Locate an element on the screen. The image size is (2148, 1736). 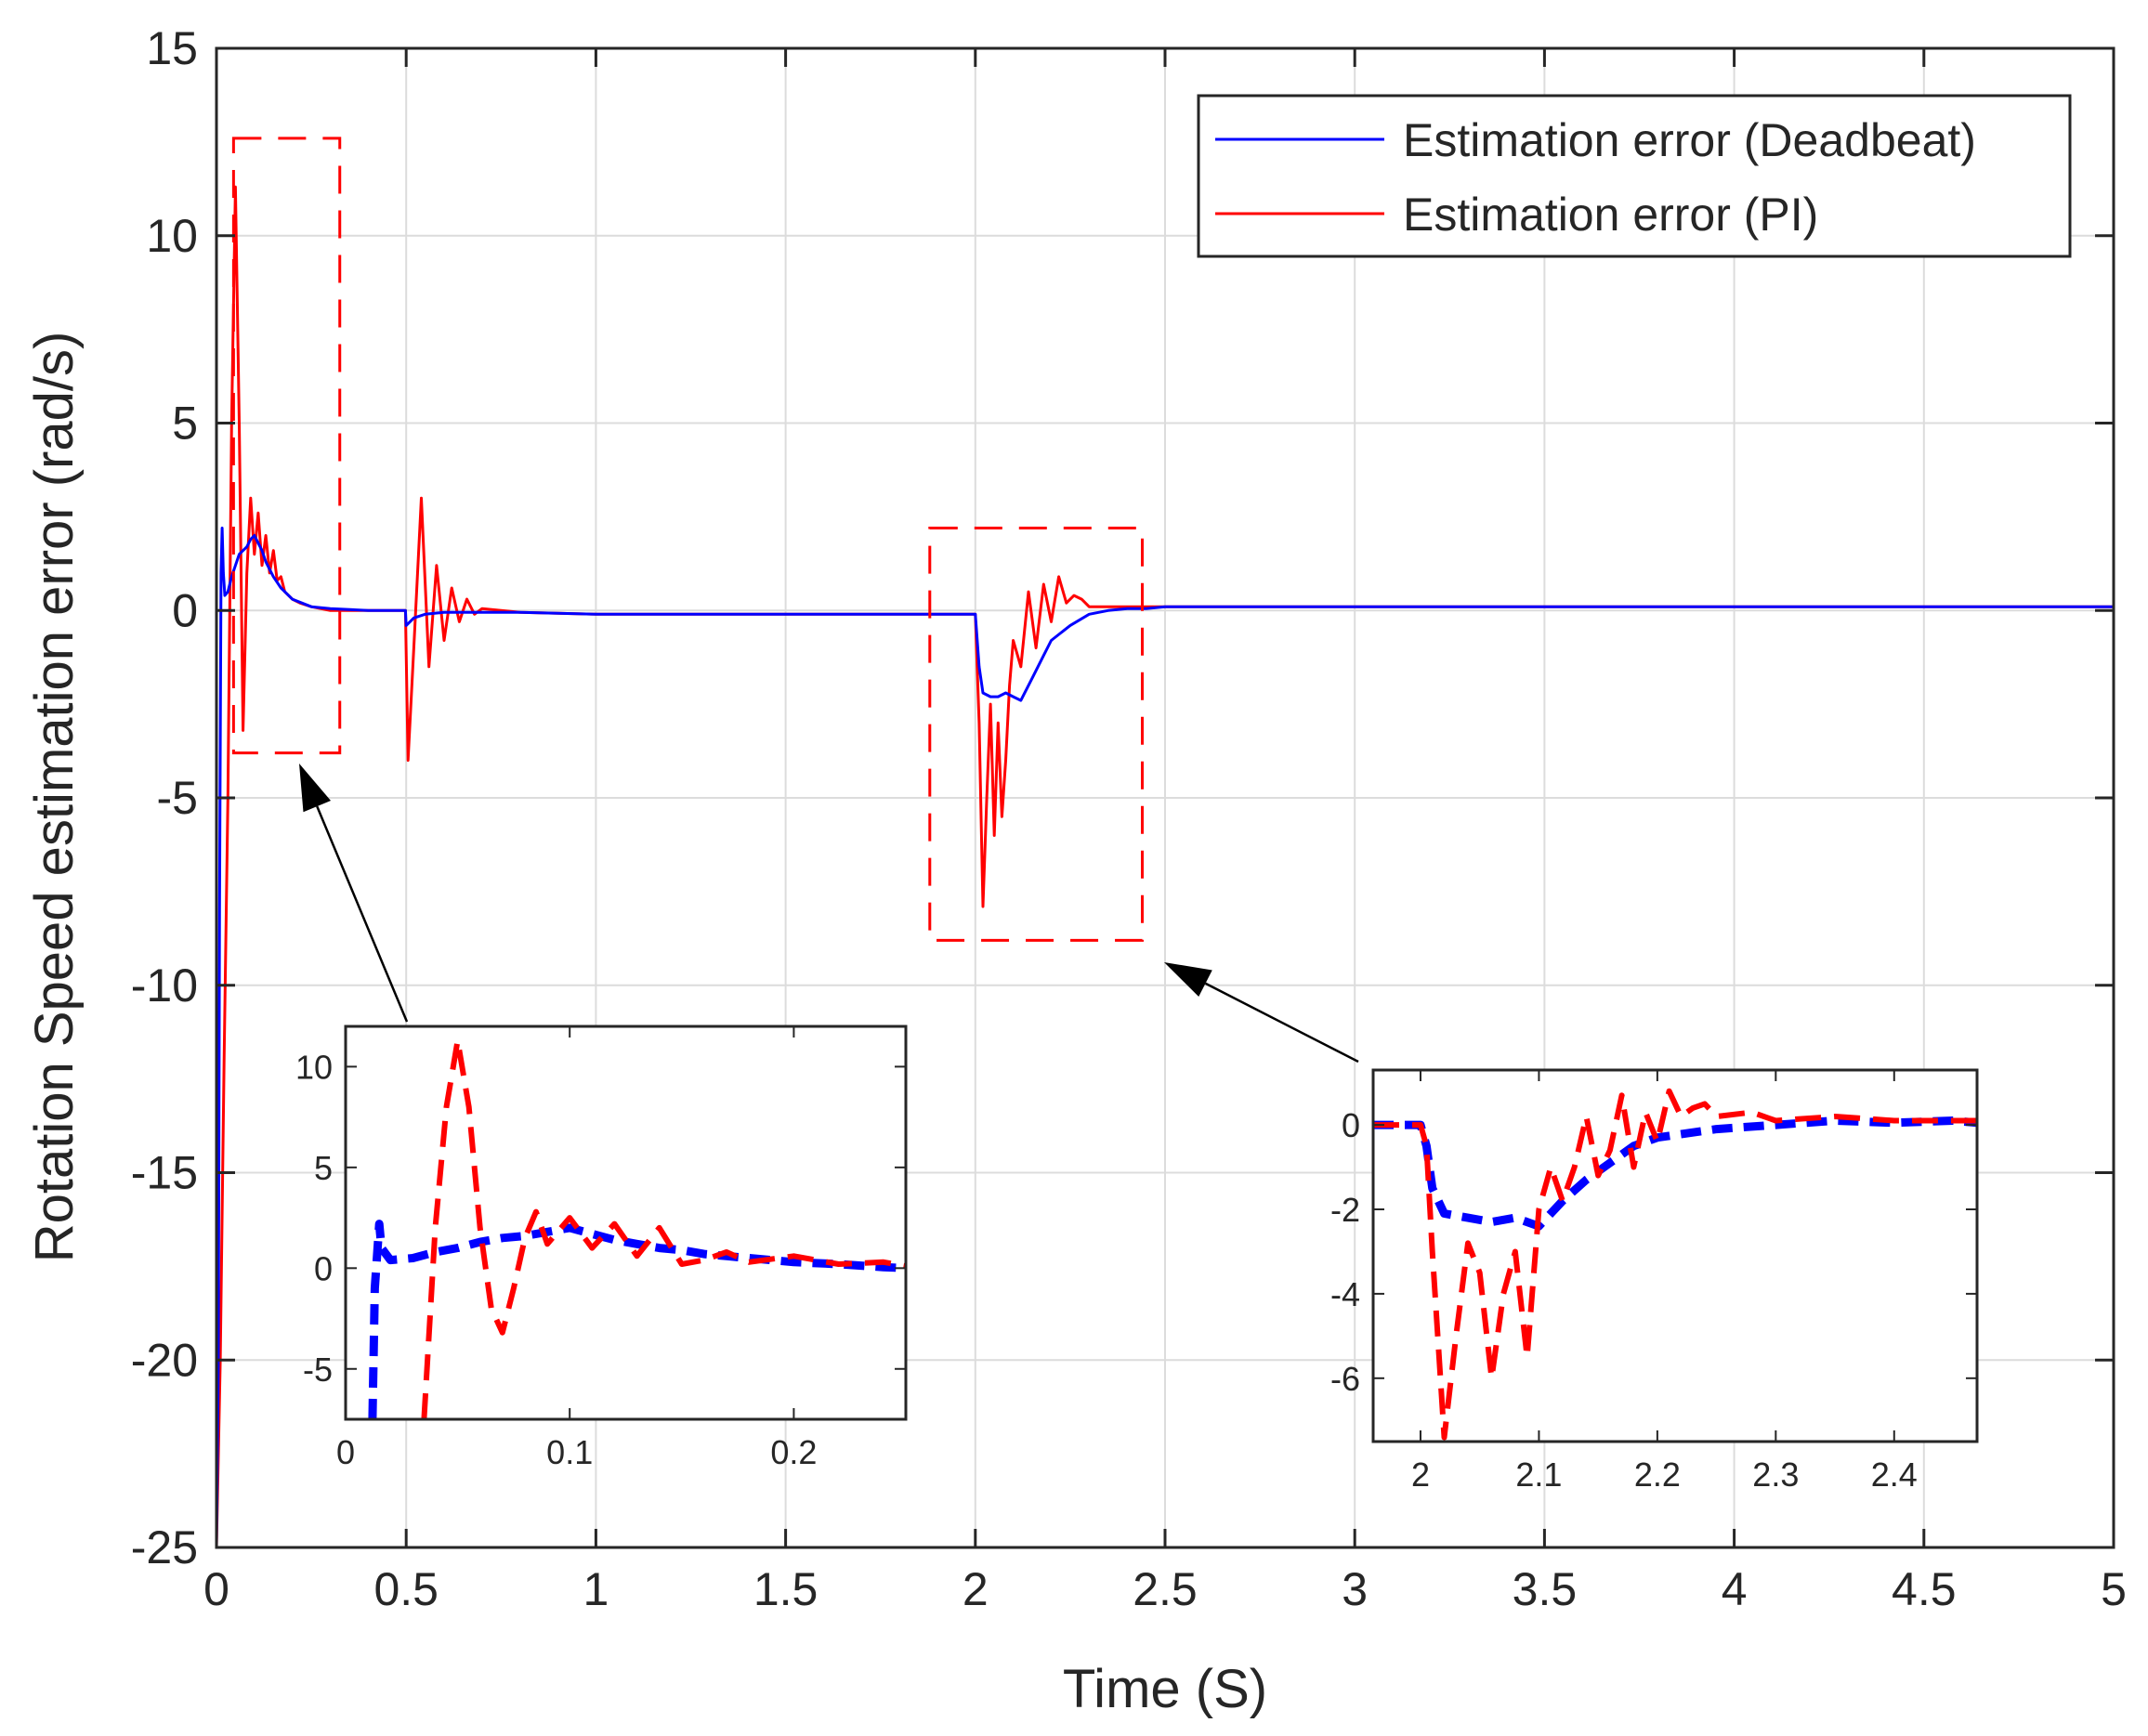
inset-x-tick-label: 2 is located at coordinates (1421, 1475).